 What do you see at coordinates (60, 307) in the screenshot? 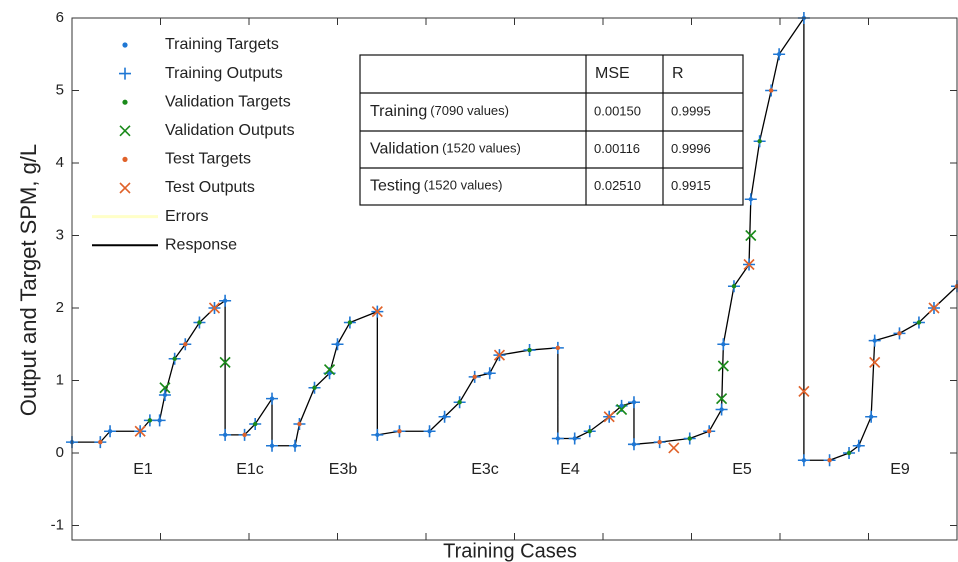
I see `y-tick-label: 2` at bounding box center [60, 307].